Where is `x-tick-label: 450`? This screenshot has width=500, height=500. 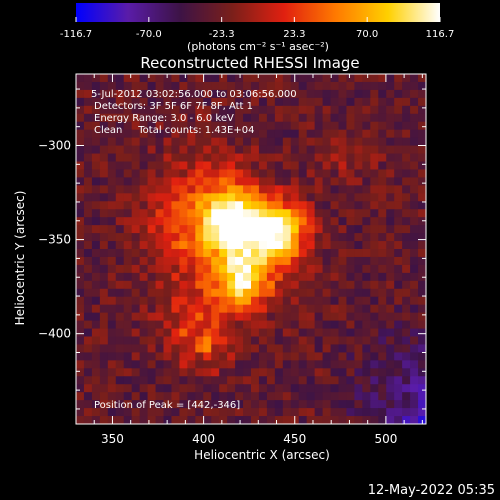 x-tick-label: 450 is located at coordinates (294, 439).